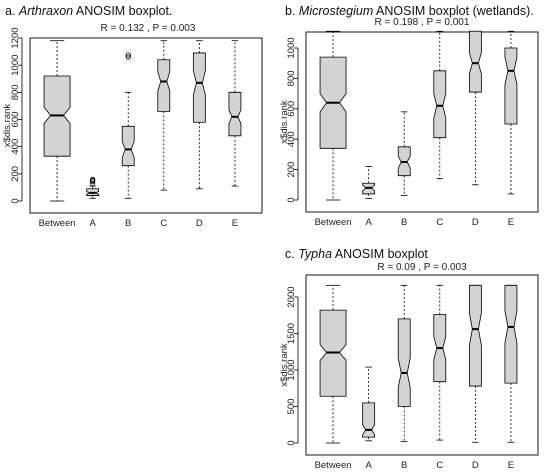  What do you see at coordinates (45, 11) in the screenshot?
I see `panel-genus: Arthraxon` at bounding box center [45, 11].